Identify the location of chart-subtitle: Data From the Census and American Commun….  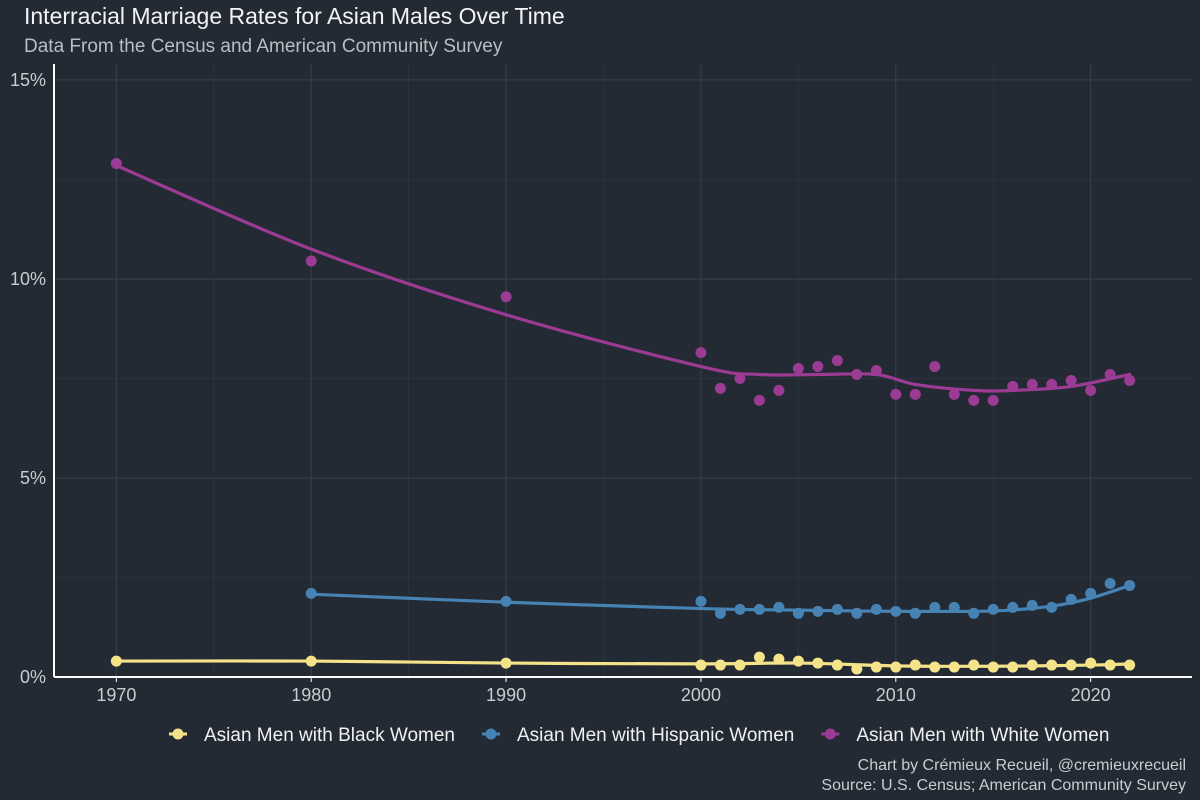
(263, 46).